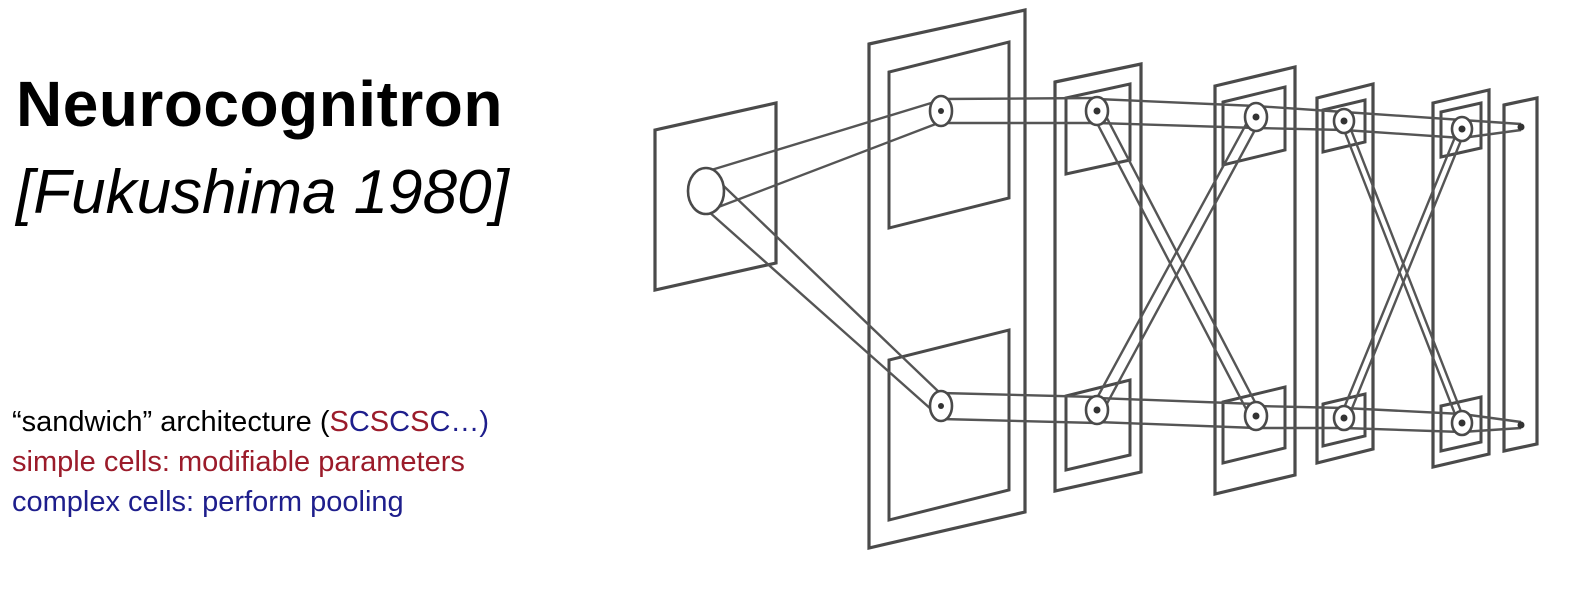 The height and width of the screenshot is (593, 1579). What do you see at coordinates (949, 425) in the screenshot?
I see `layer-1-bottom-plane` at bounding box center [949, 425].